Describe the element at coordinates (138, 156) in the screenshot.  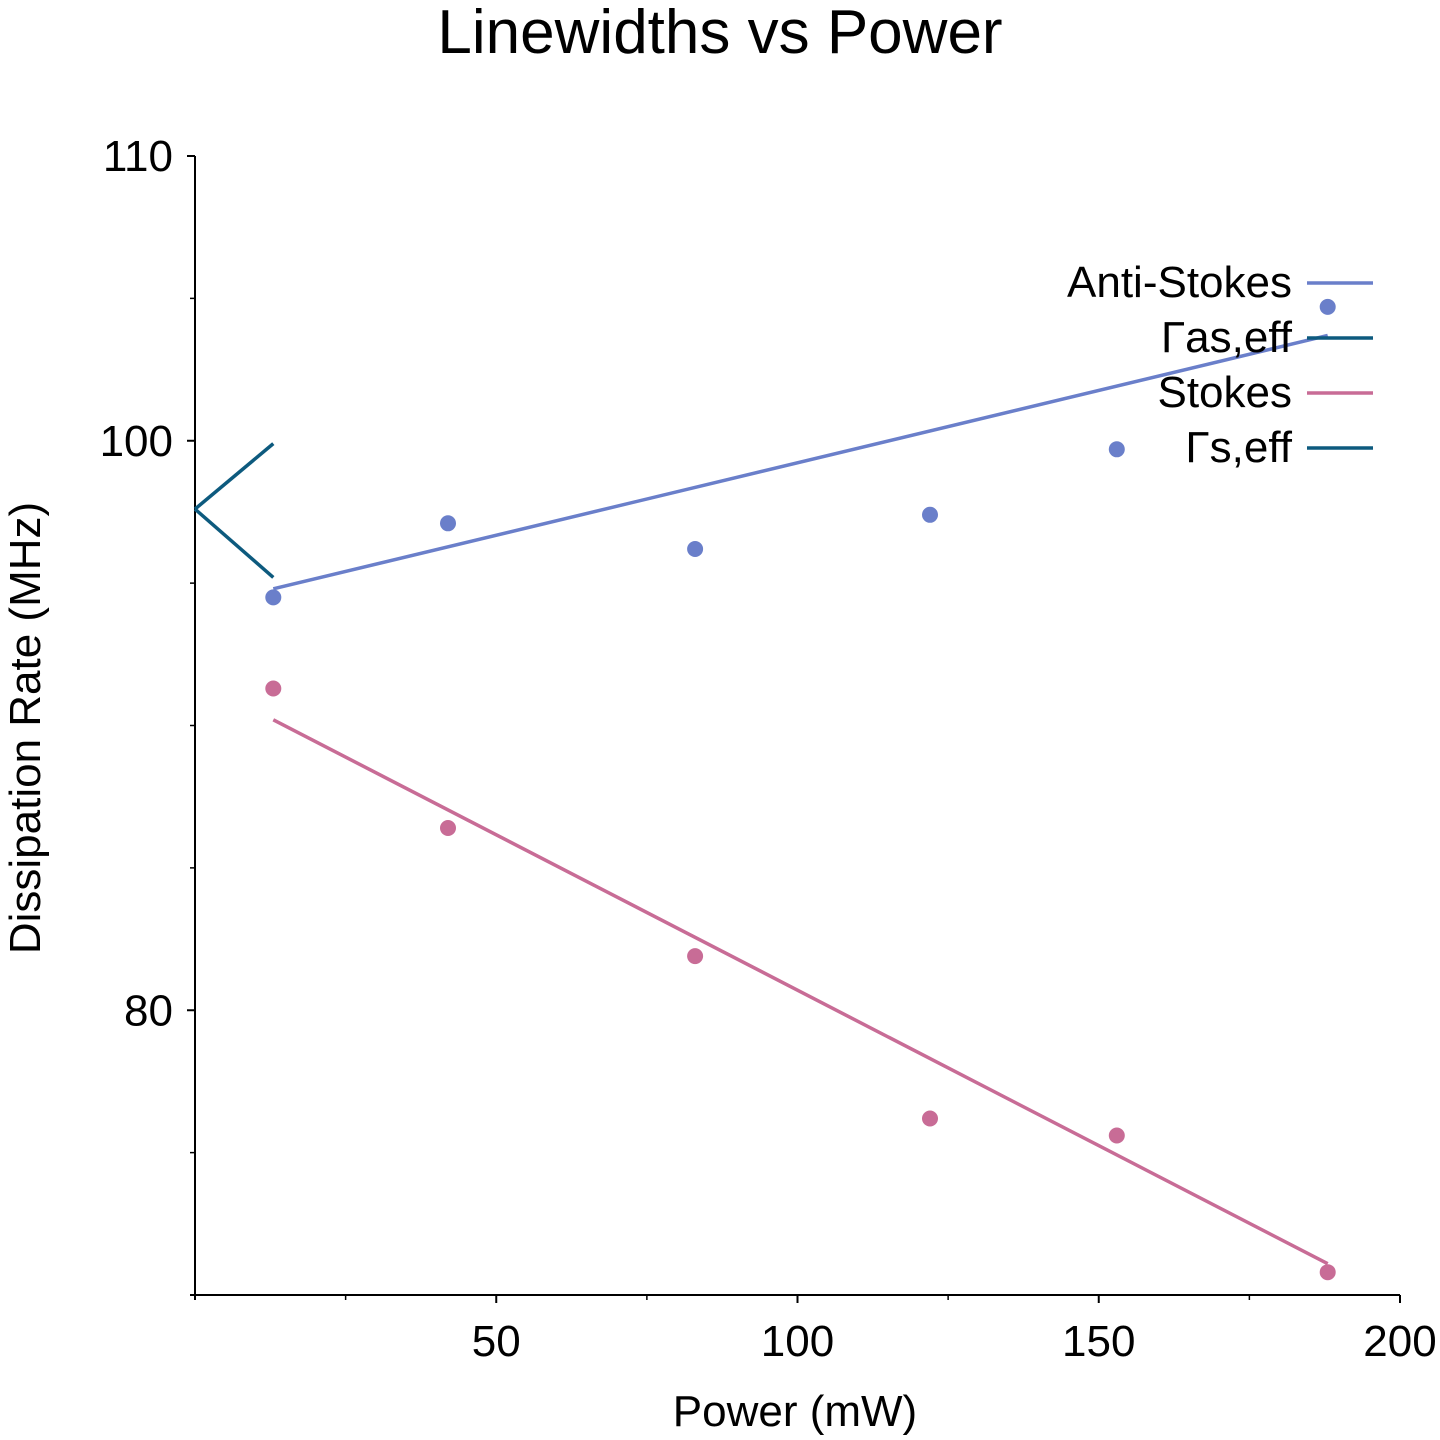
I see `y-tick-label: 110` at that location.